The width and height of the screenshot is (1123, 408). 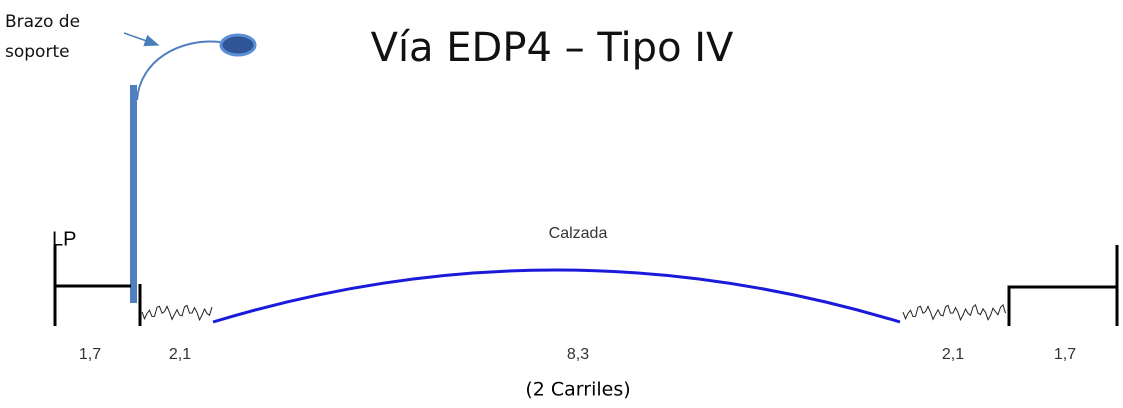 What do you see at coordinates (552, 48) in the screenshot?
I see `title: Vía EDP4 – Tipo IV` at bounding box center [552, 48].